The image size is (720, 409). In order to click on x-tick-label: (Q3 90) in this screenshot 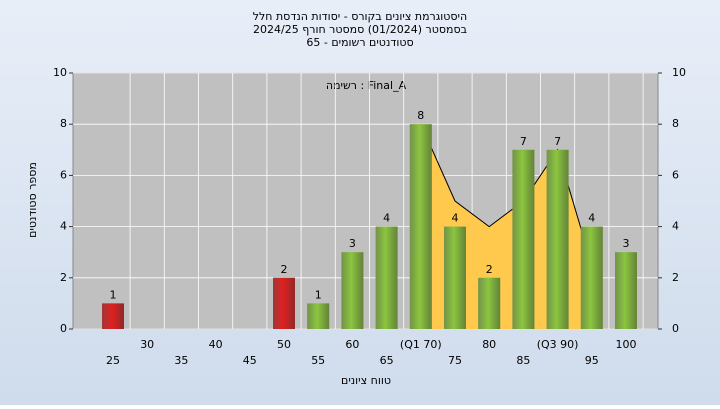, I will do `click(558, 344)`.